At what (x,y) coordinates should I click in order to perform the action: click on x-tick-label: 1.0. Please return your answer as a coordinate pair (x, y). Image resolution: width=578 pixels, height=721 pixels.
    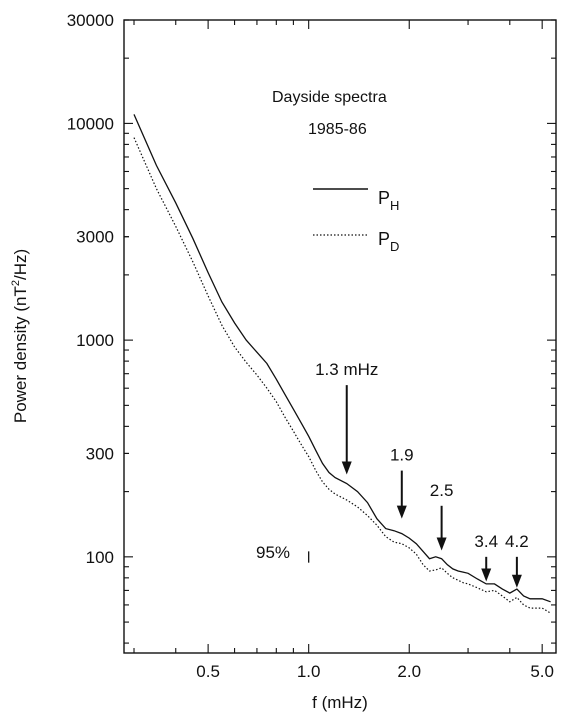
    Looking at the image, I should click on (309, 671).